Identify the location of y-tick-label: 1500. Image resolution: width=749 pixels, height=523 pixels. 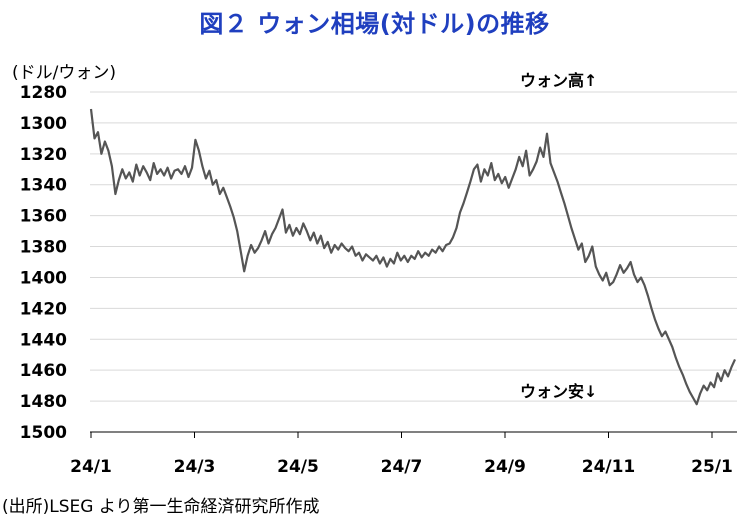
(43, 433).